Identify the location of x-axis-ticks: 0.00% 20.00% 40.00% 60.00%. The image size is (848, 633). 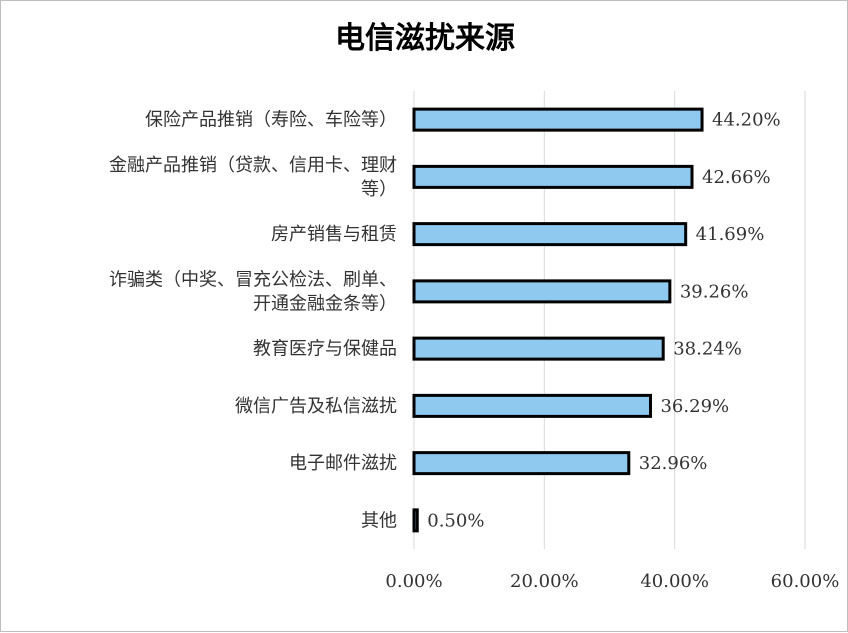
(612, 581).